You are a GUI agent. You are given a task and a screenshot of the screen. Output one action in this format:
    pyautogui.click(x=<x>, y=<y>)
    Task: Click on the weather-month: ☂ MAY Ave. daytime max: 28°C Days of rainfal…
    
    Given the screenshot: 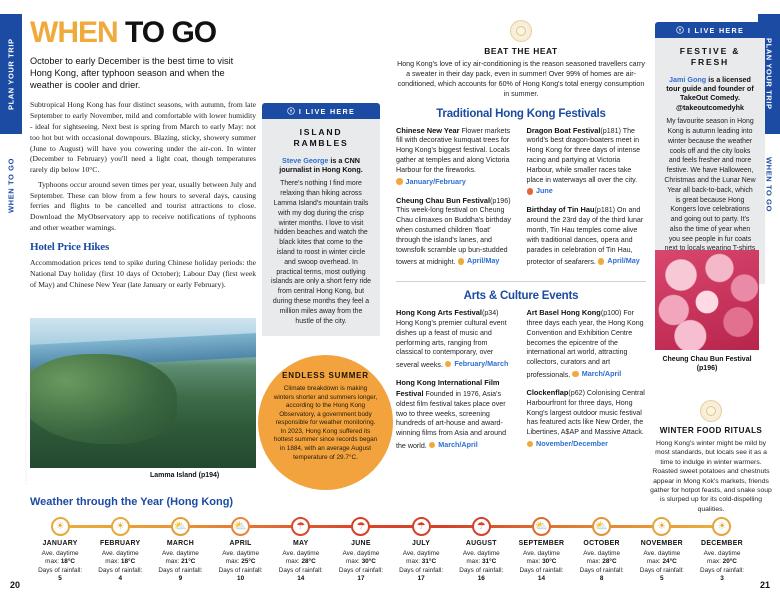 What is the action you would take?
    pyautogui.click(x=301, y=549)
    